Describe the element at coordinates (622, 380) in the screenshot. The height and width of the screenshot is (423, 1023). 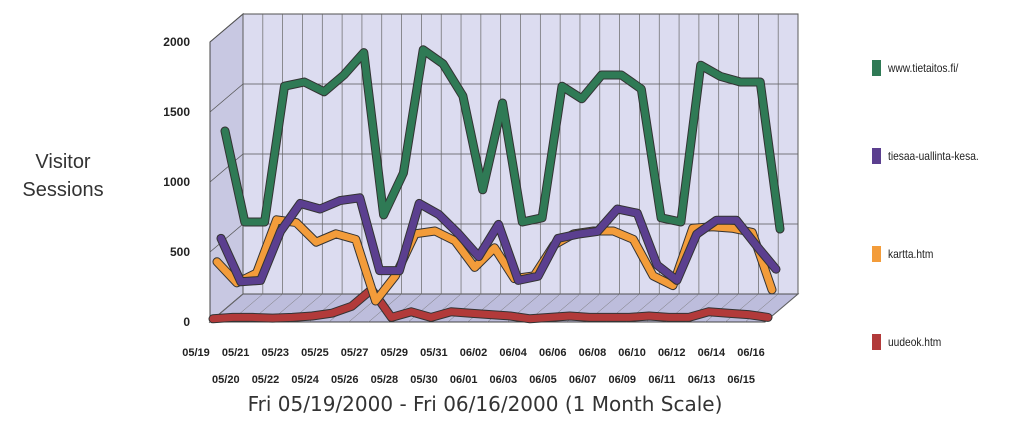
I see `x-tick-label: 06/09` at that location.